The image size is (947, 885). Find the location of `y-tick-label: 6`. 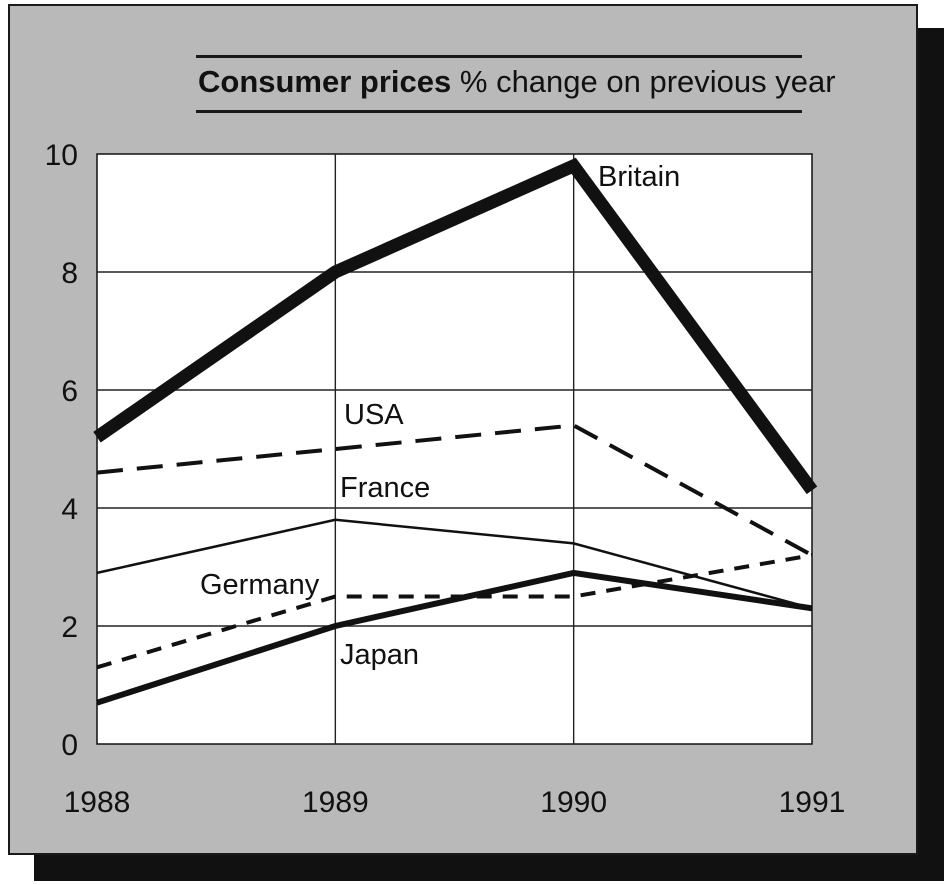

y-tick-label: 6 is located at coordinates (69, 391).